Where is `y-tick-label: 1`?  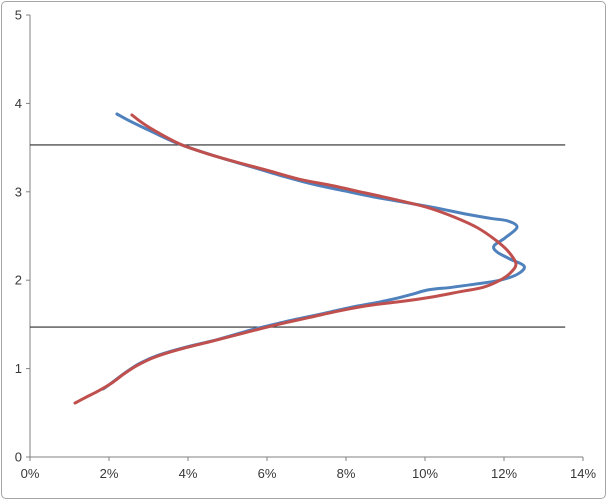
y-tick-label: 1 is located at coordinates (18, 368).